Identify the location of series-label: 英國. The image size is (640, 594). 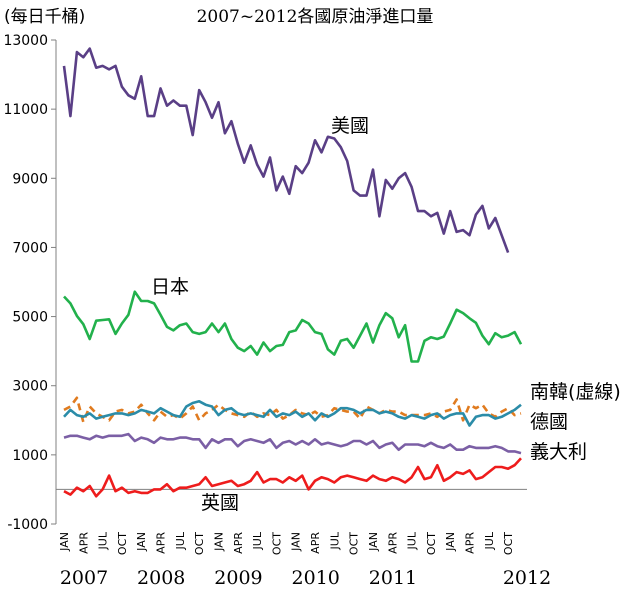
(220, 503).